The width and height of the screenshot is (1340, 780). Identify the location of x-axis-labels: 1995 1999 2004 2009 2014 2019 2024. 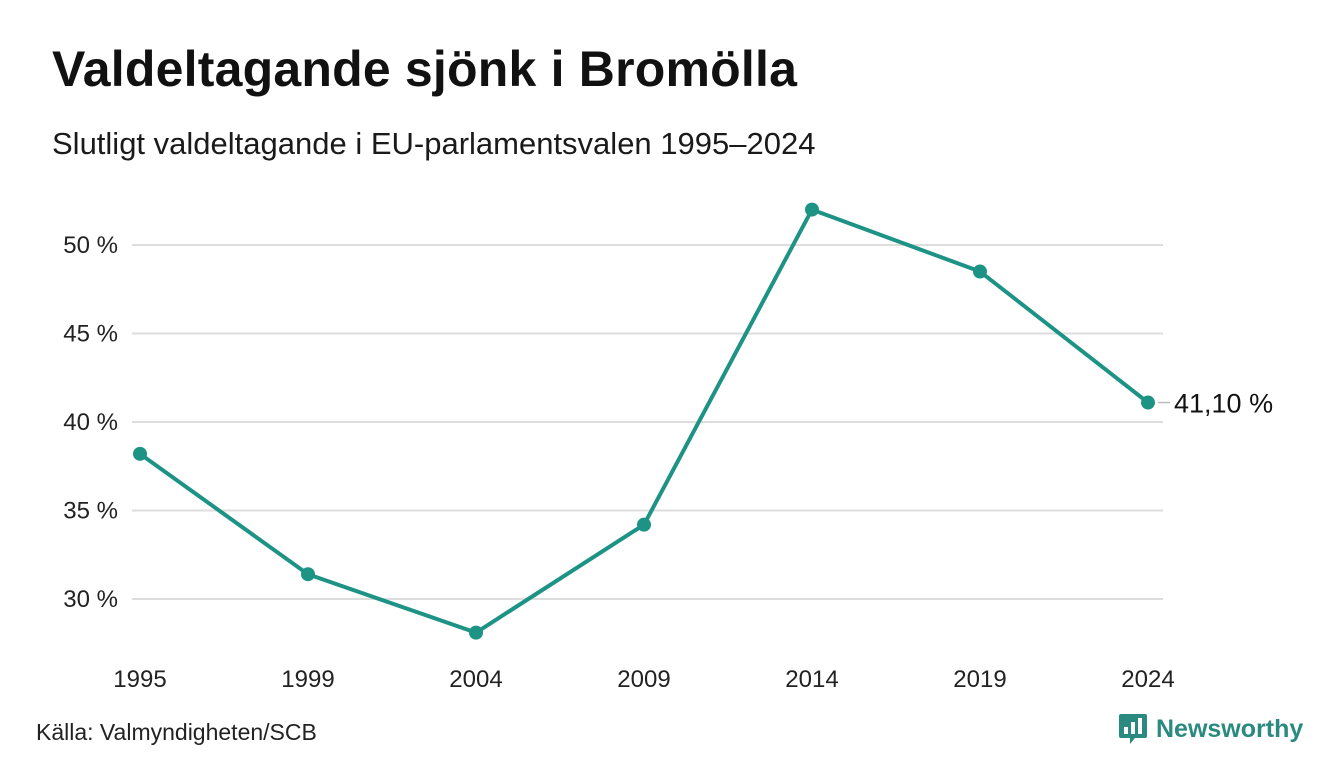
(643, 679).